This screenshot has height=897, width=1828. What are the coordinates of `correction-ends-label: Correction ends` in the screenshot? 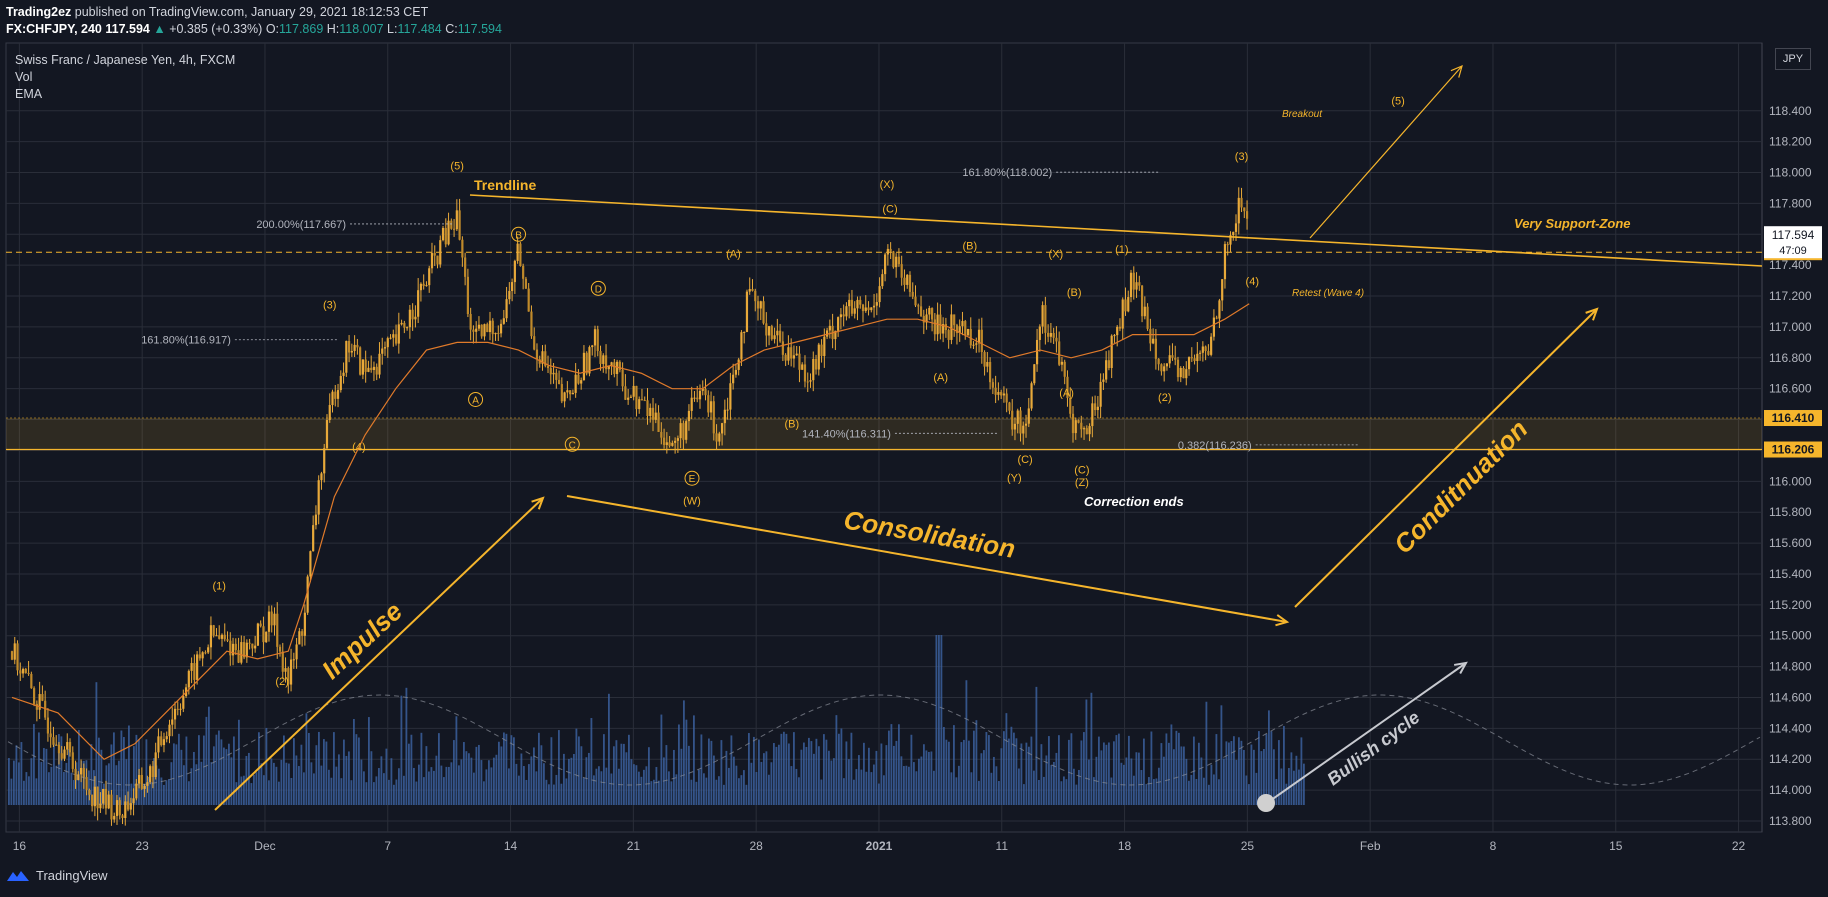 It's located at (1134, 501).